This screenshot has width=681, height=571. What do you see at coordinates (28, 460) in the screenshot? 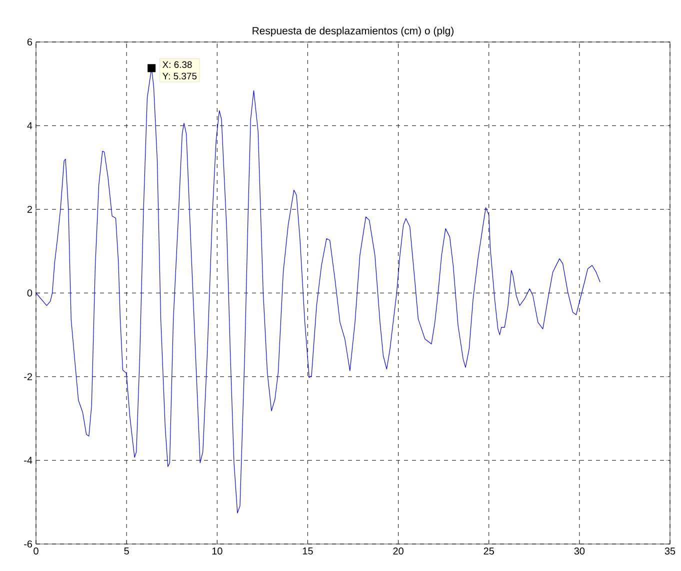
I see `y-tick-label: -4` at bounding box center [28, 460].